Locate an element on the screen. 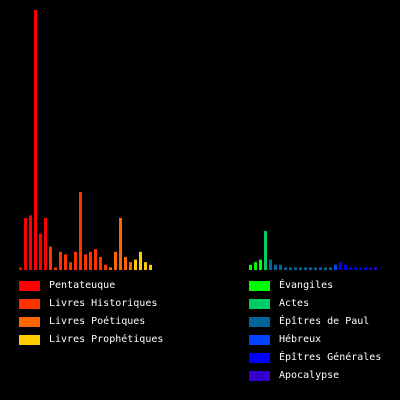  legend-swatch-hebreux is located at coordinates (259, 340).